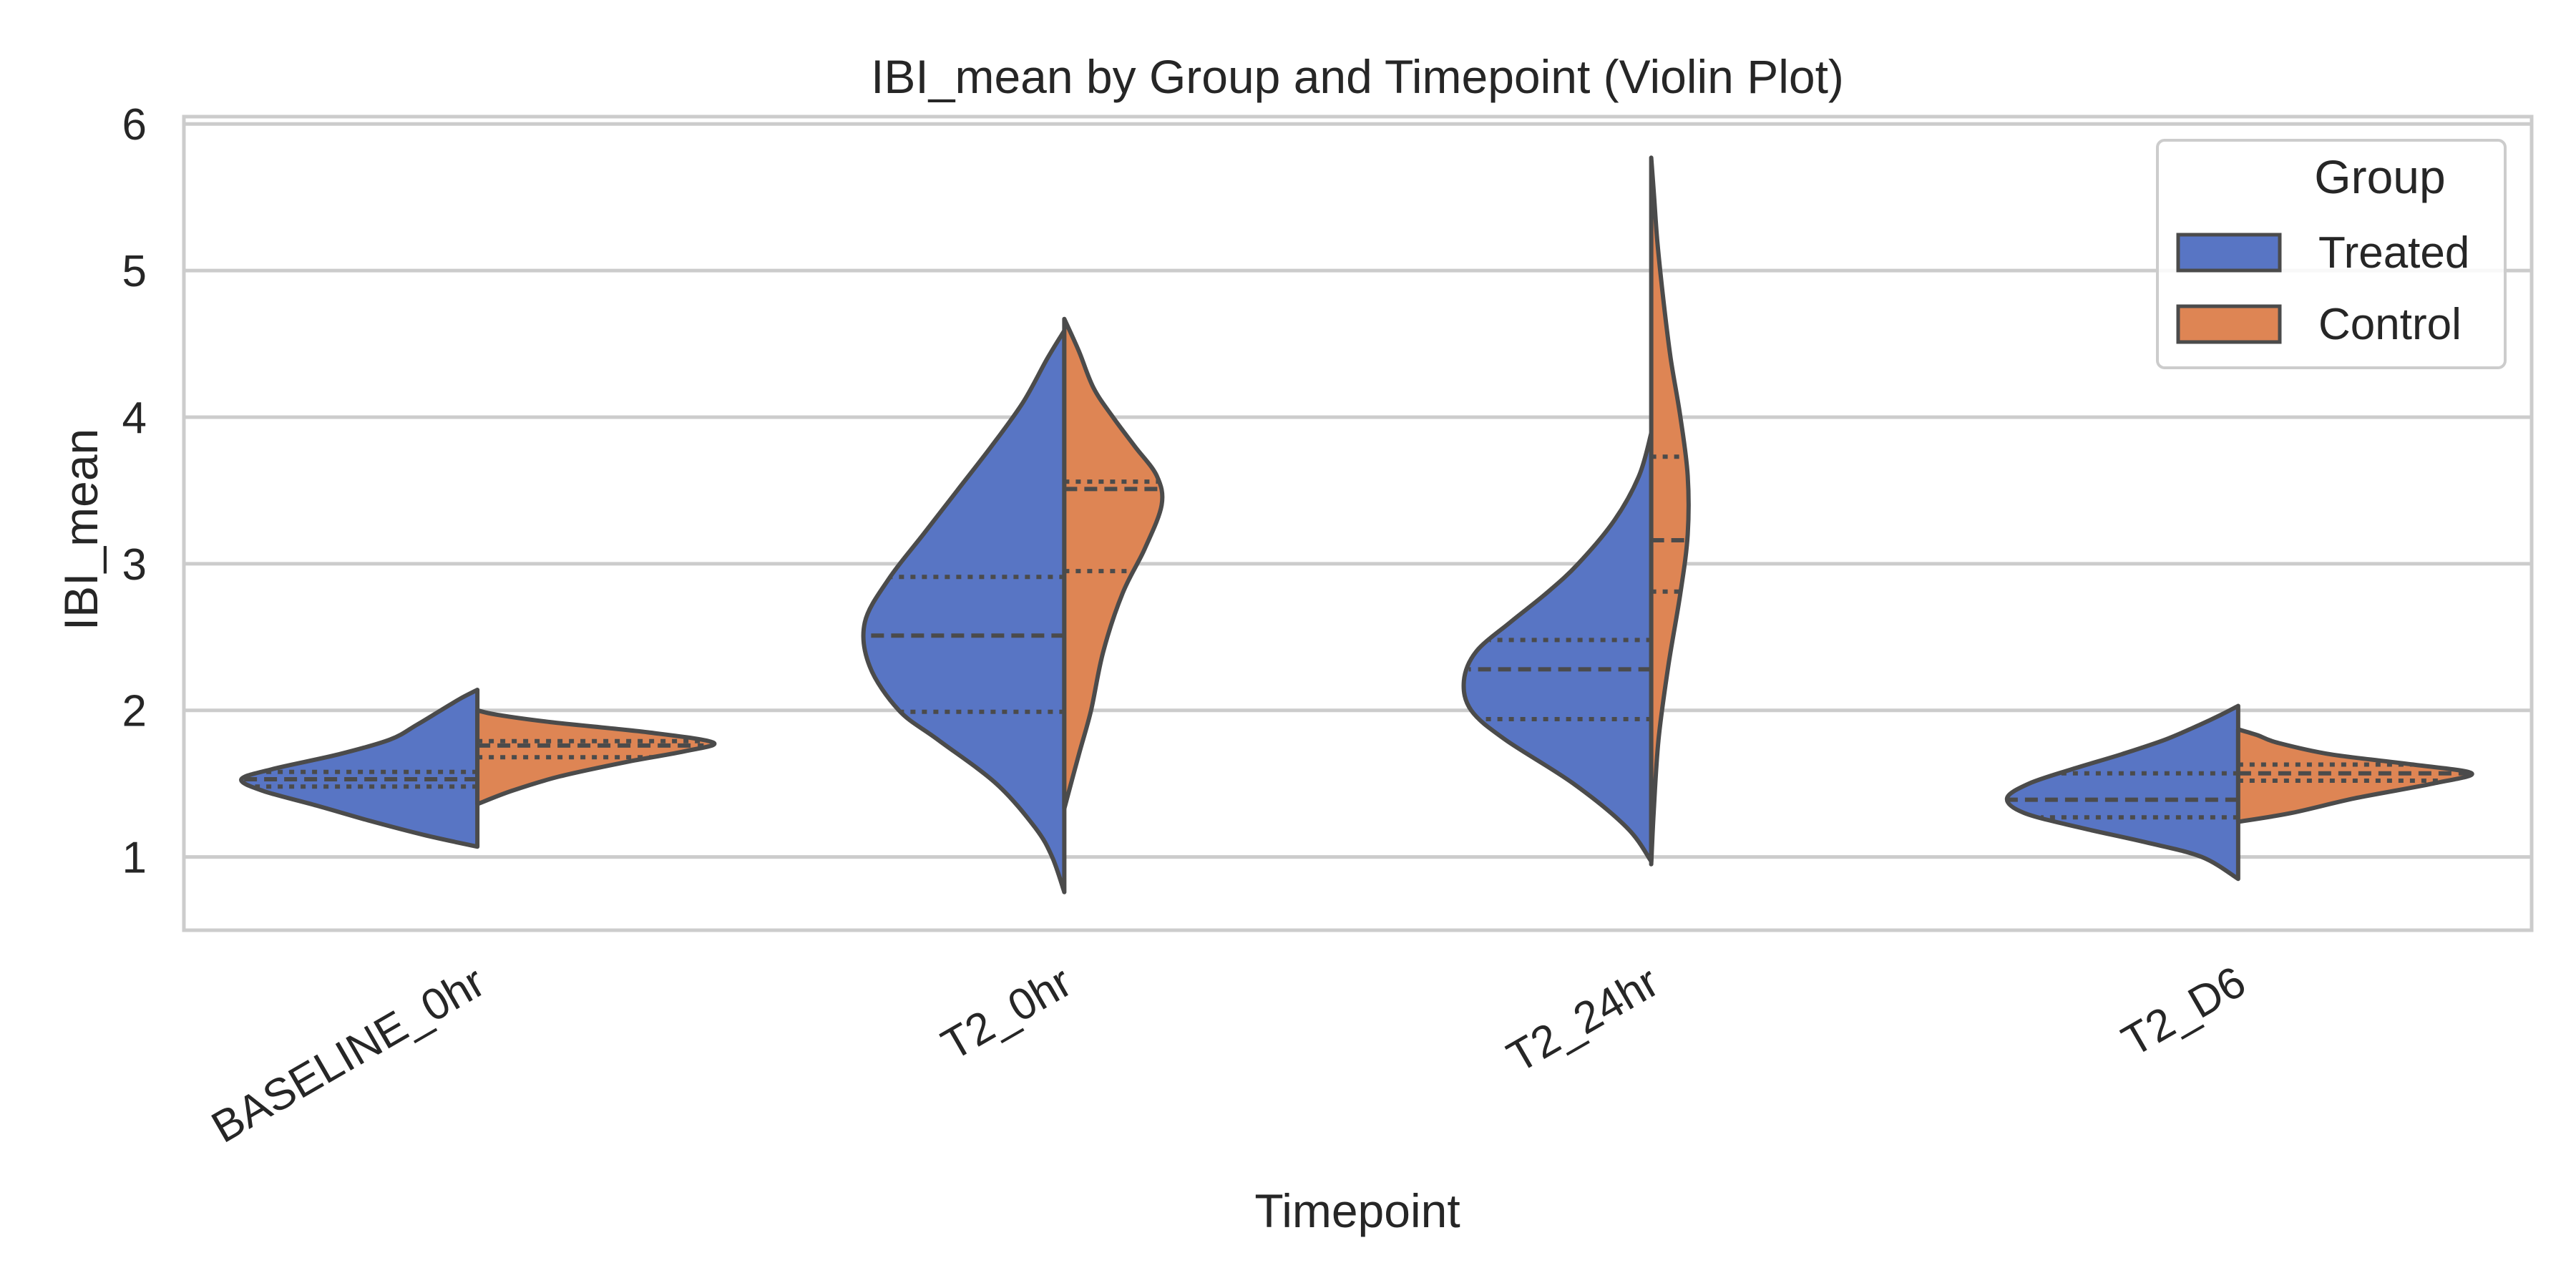 This screenshot has width=2576, height=1288. I want to click on y-tick-label-4: 4, so click(134, 418).